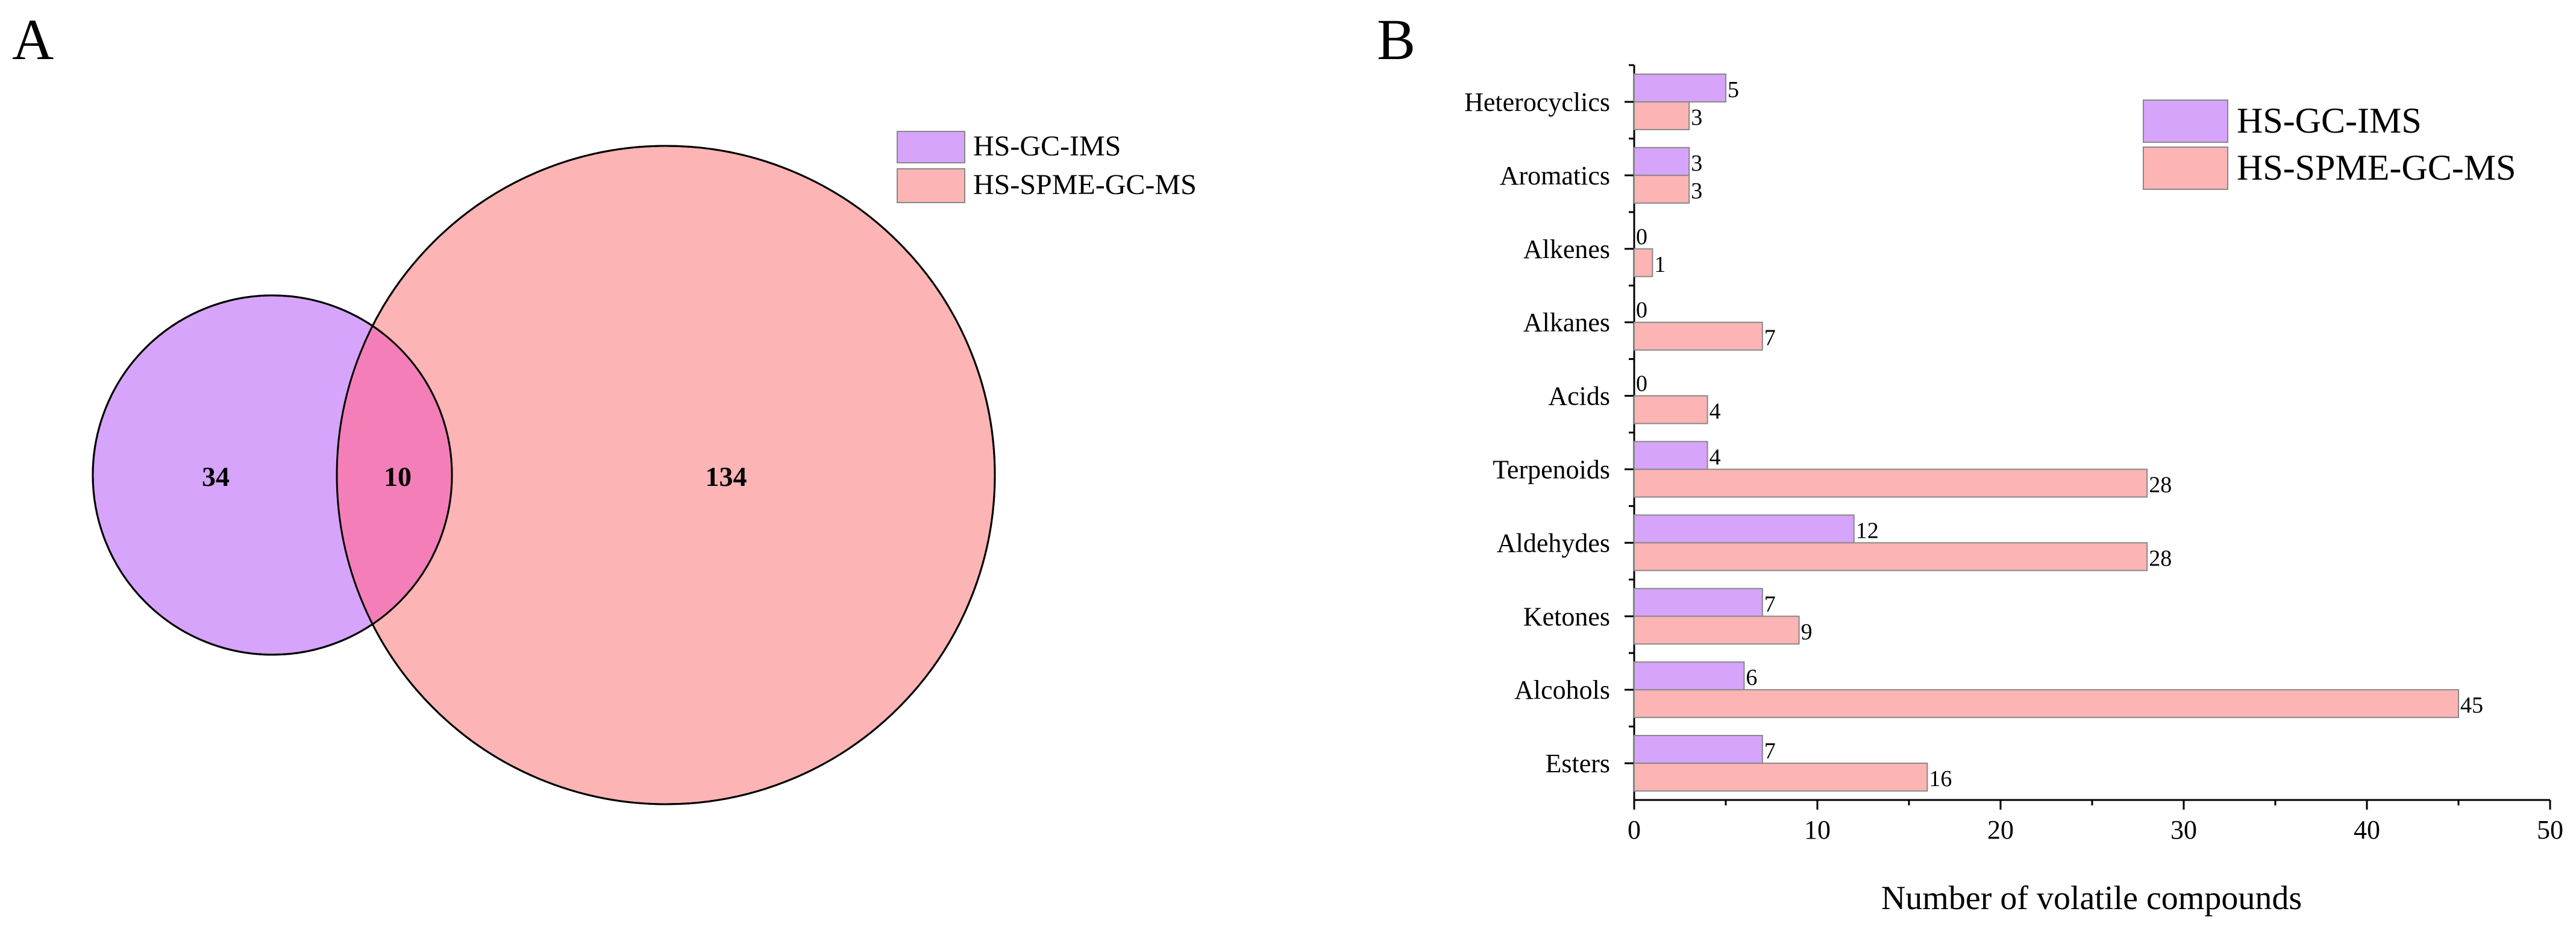  I want to click on category-label-terpenoids: Terpenoids, so click(1551, 469).